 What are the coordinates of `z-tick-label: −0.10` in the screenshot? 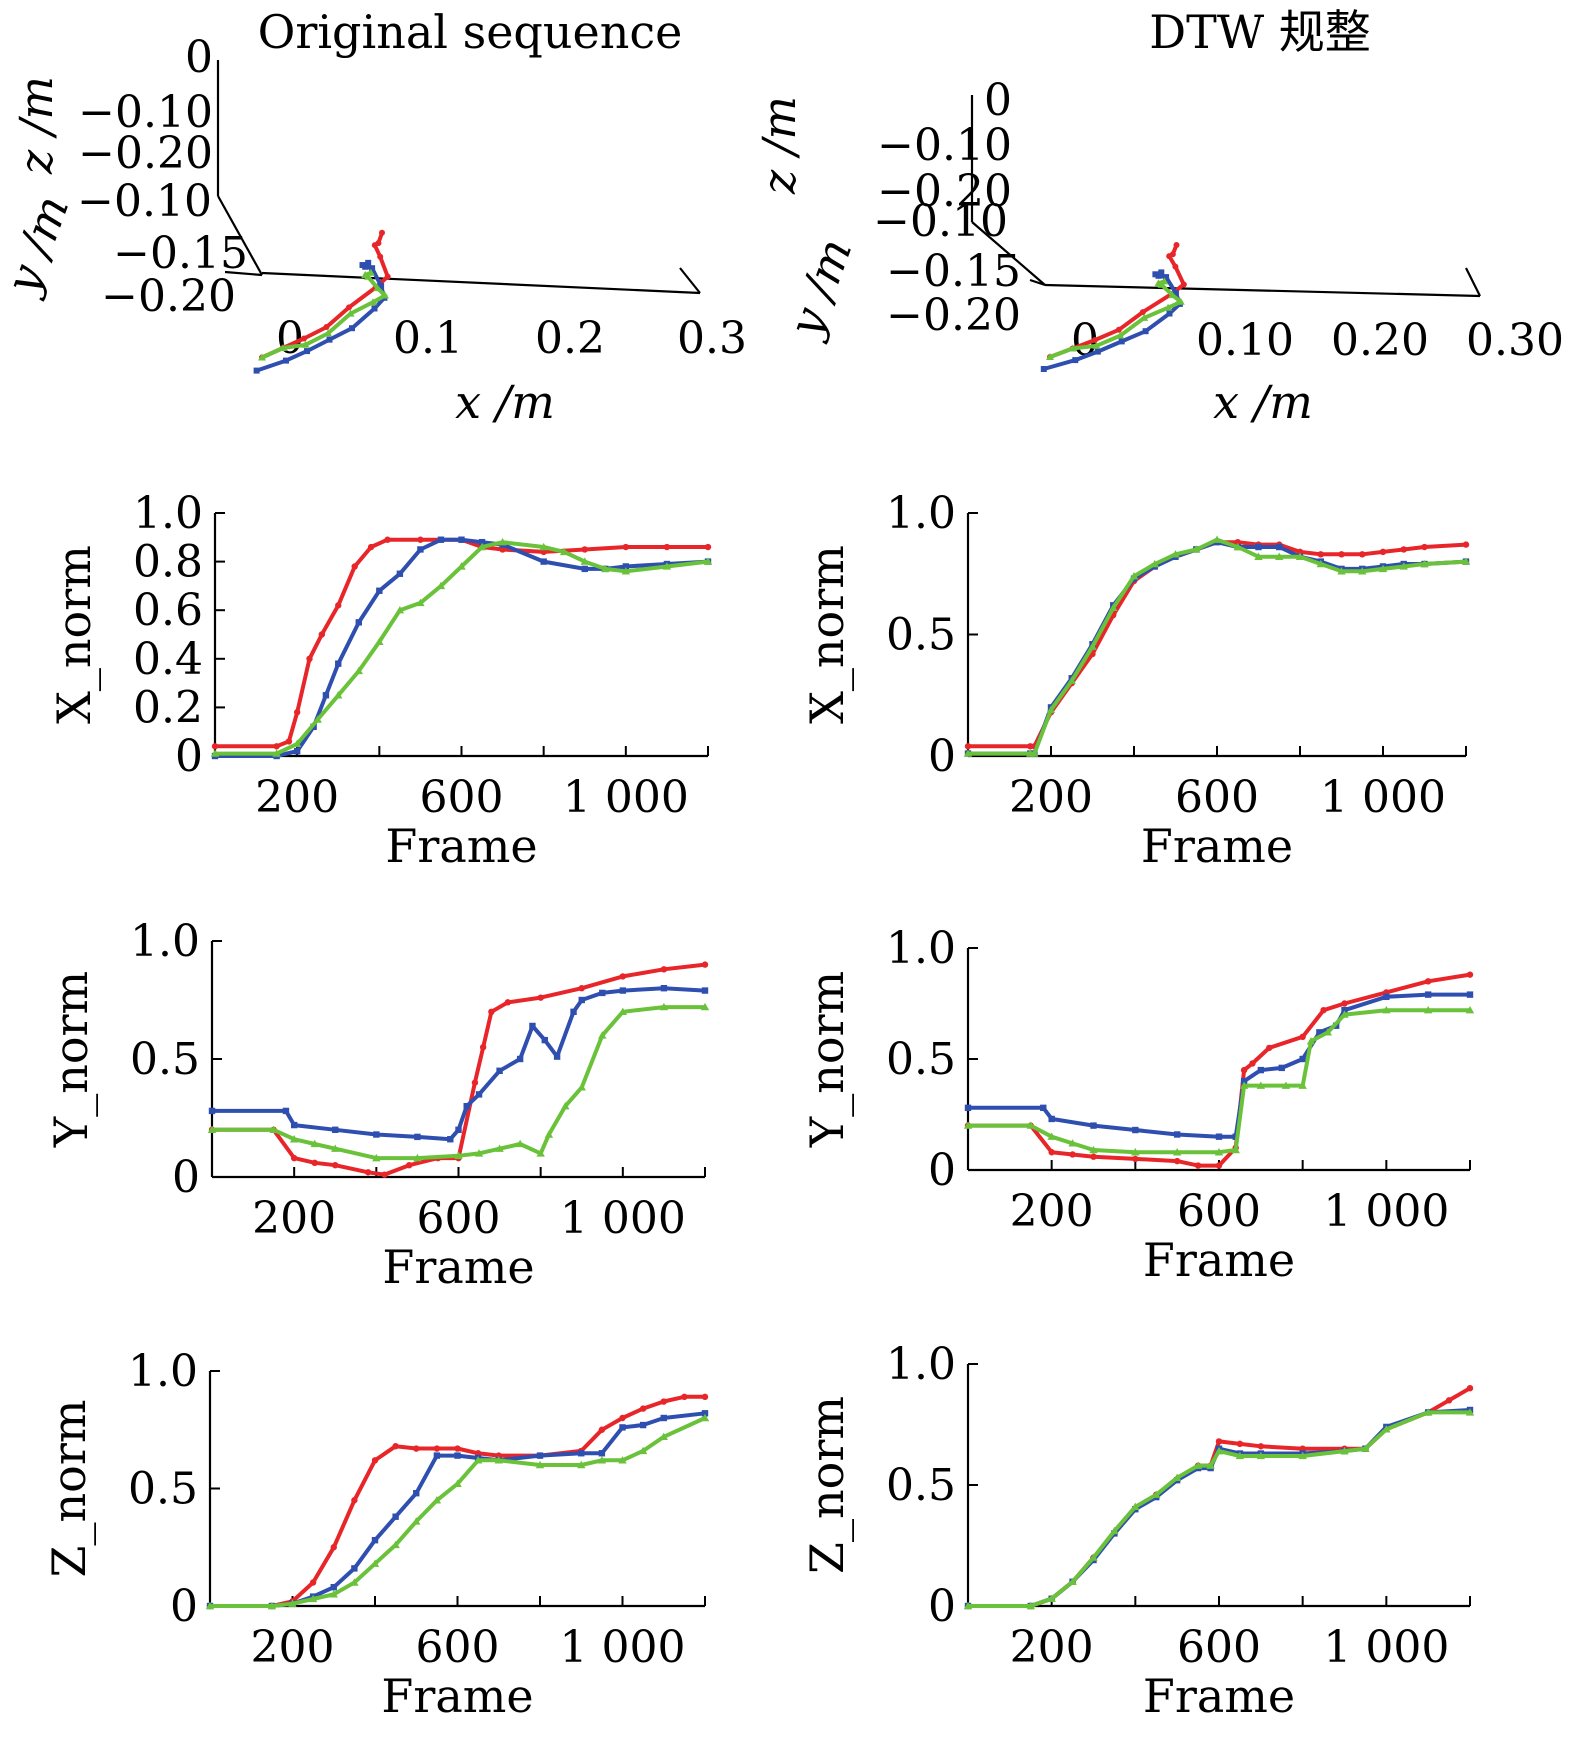 It's located at (944, 145).